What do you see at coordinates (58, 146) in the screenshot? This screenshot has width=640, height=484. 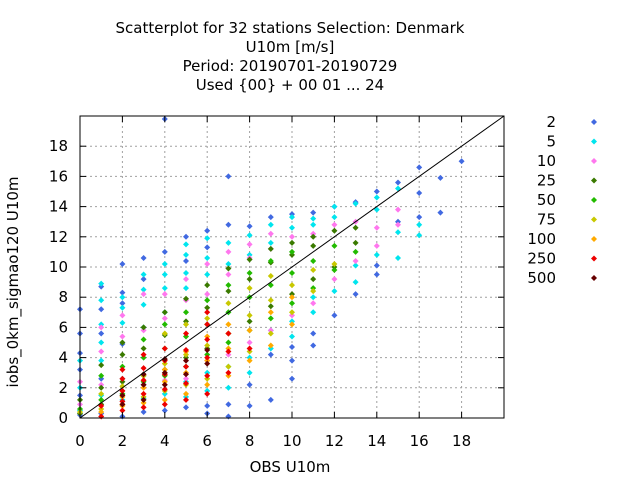 I see `y-tick-label: 18` at bounding box center [58, 146].